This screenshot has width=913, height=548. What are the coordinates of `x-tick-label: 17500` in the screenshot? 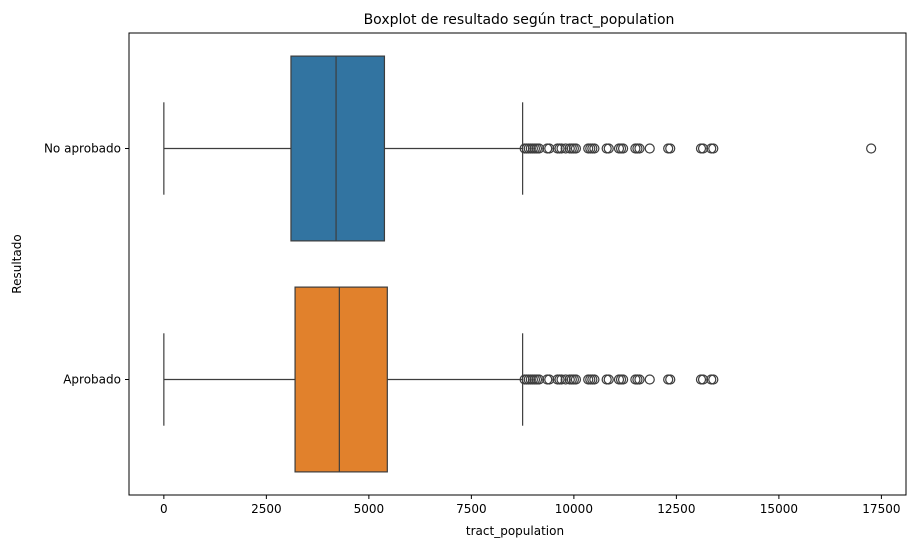 It's located at (881, 509).